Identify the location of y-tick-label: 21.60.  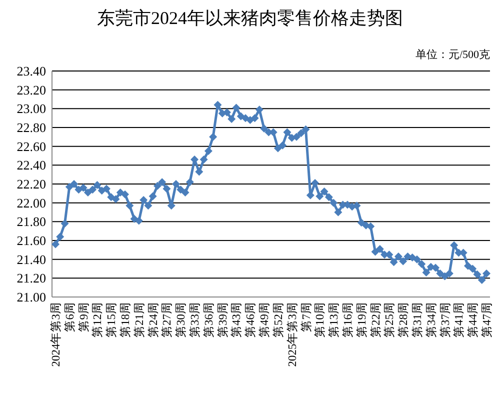
(31, 240).